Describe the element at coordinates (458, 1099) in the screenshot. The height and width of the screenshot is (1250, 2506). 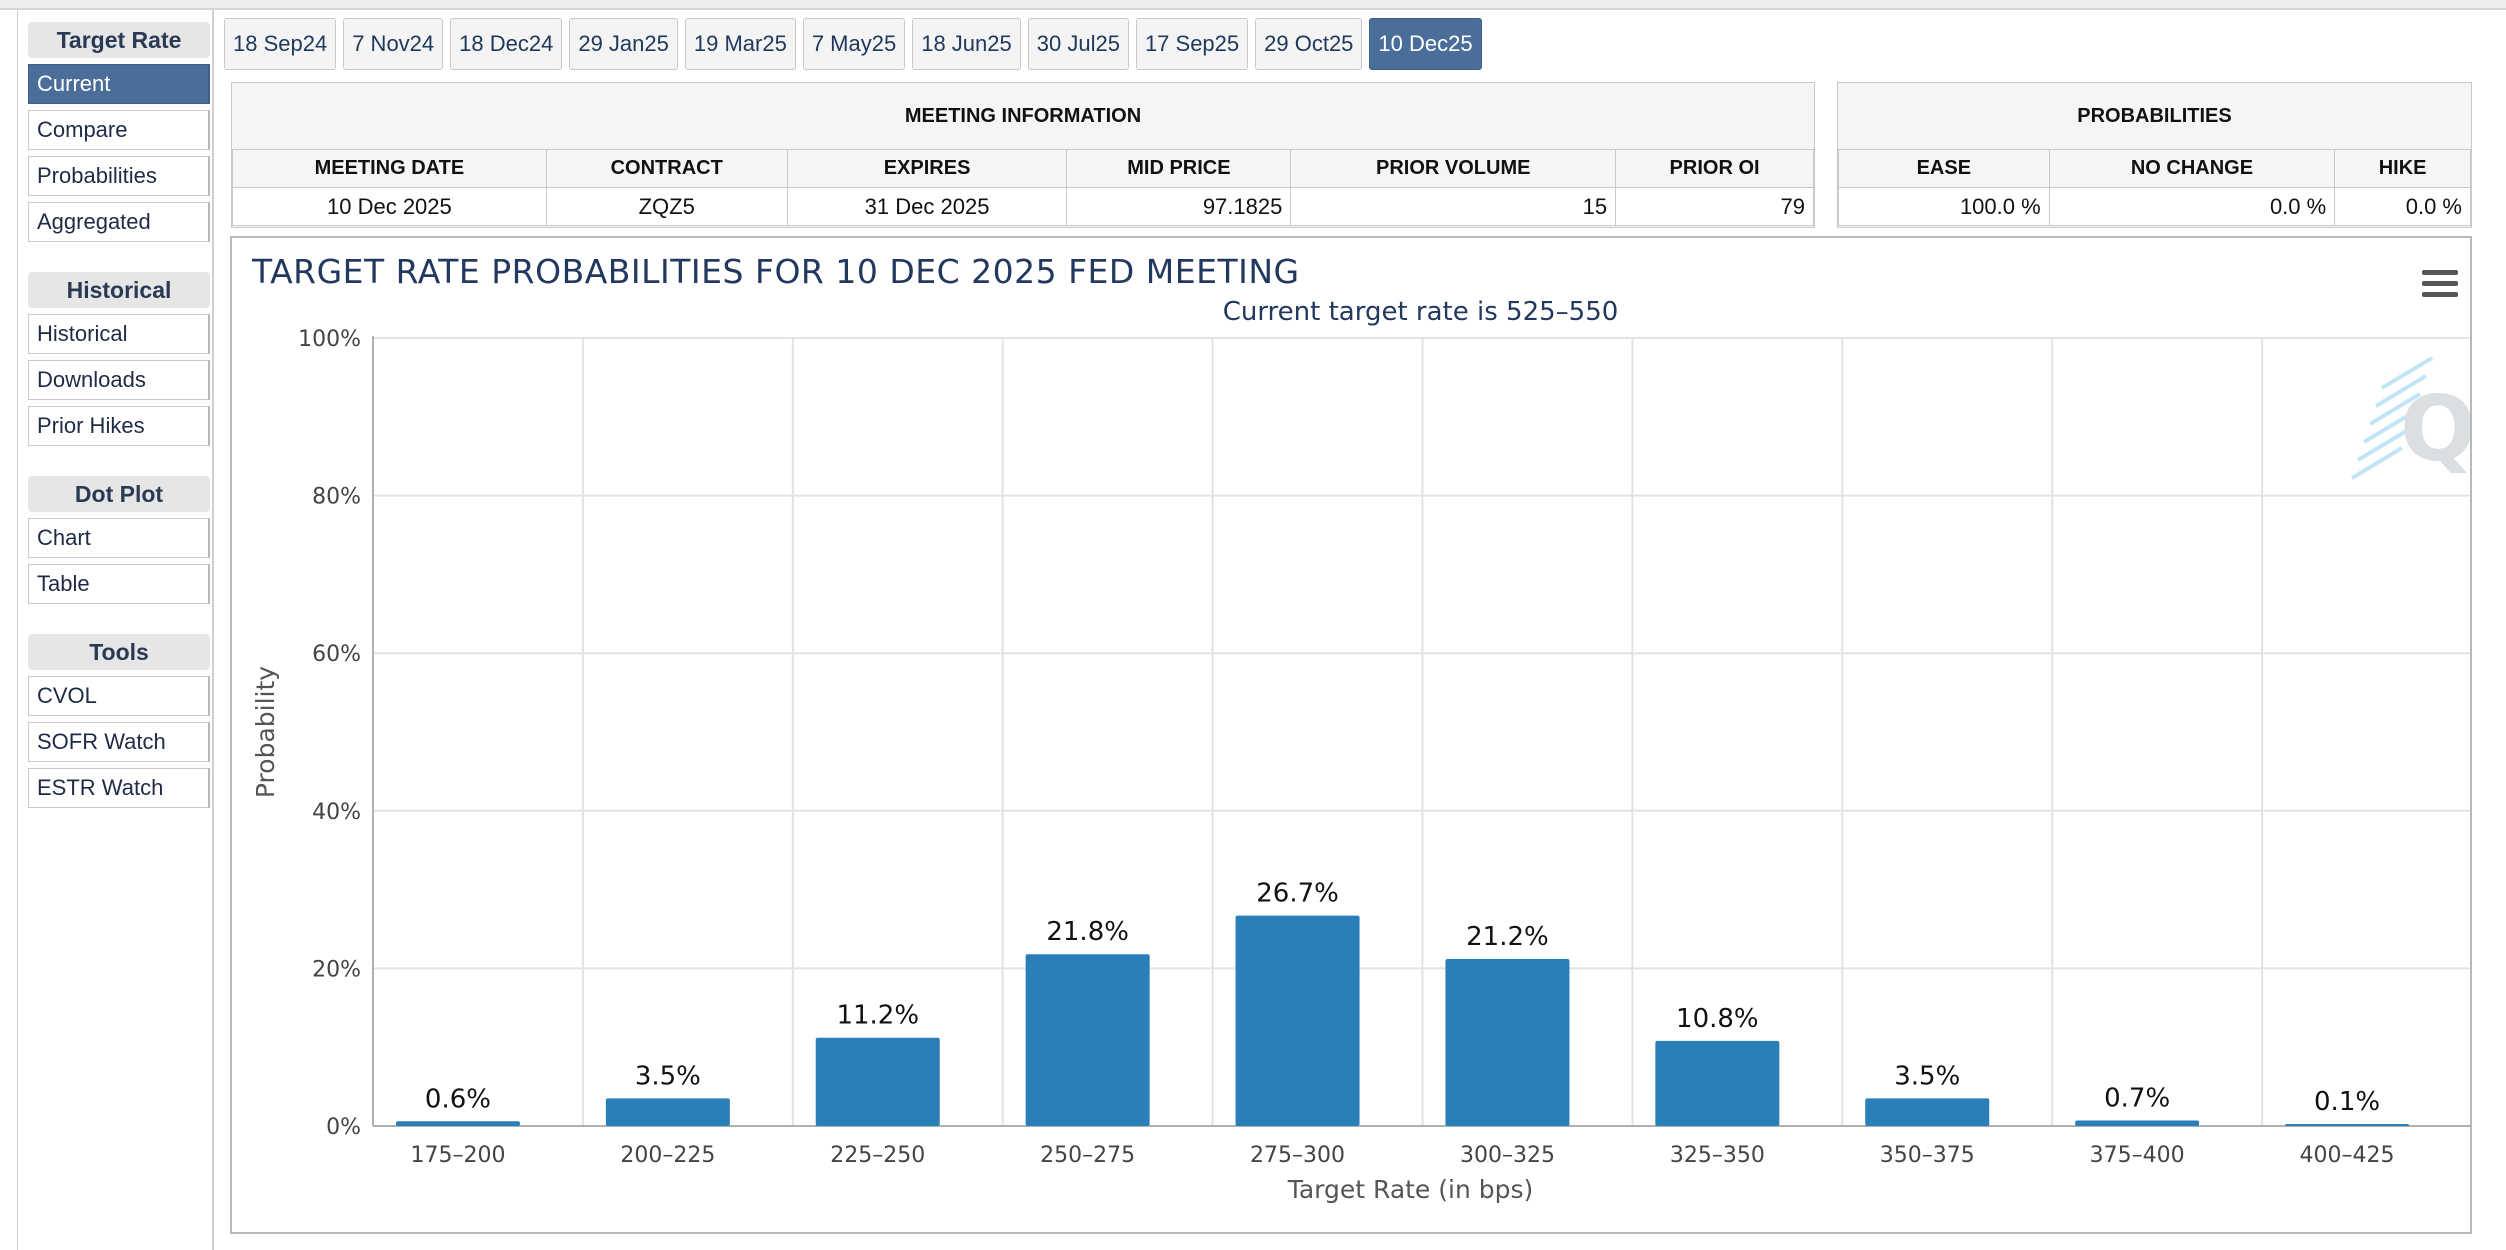
I see `bar-value-label: 0.6%` at that location.